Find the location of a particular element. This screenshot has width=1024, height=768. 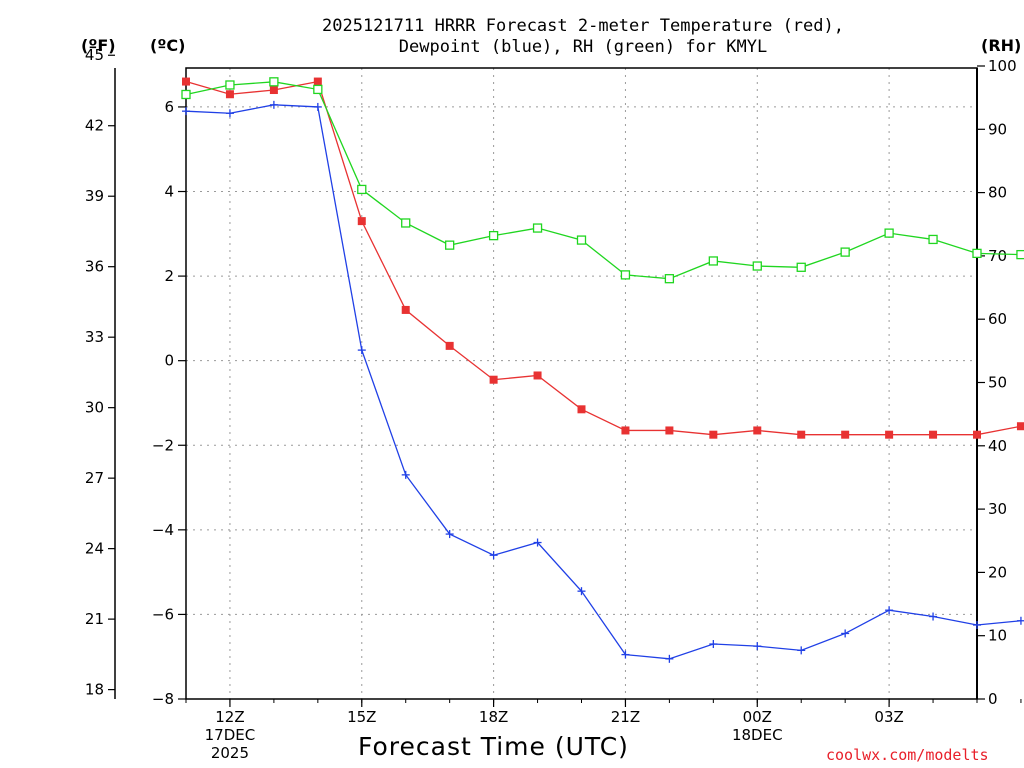

rh-tick-label: 80 is located at coordinates (997, 193).